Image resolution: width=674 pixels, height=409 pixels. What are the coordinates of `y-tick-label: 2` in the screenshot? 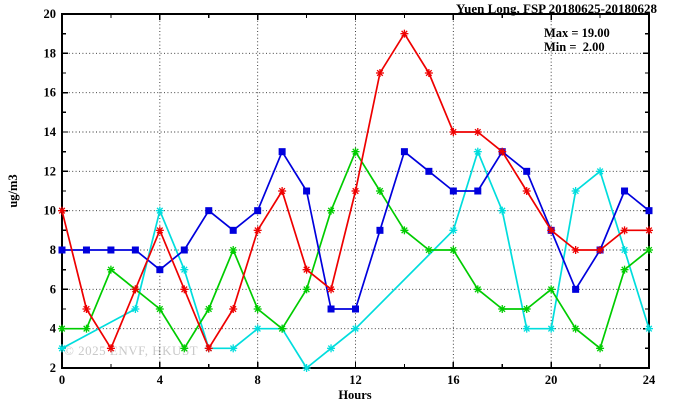 It's located at (53, 368).